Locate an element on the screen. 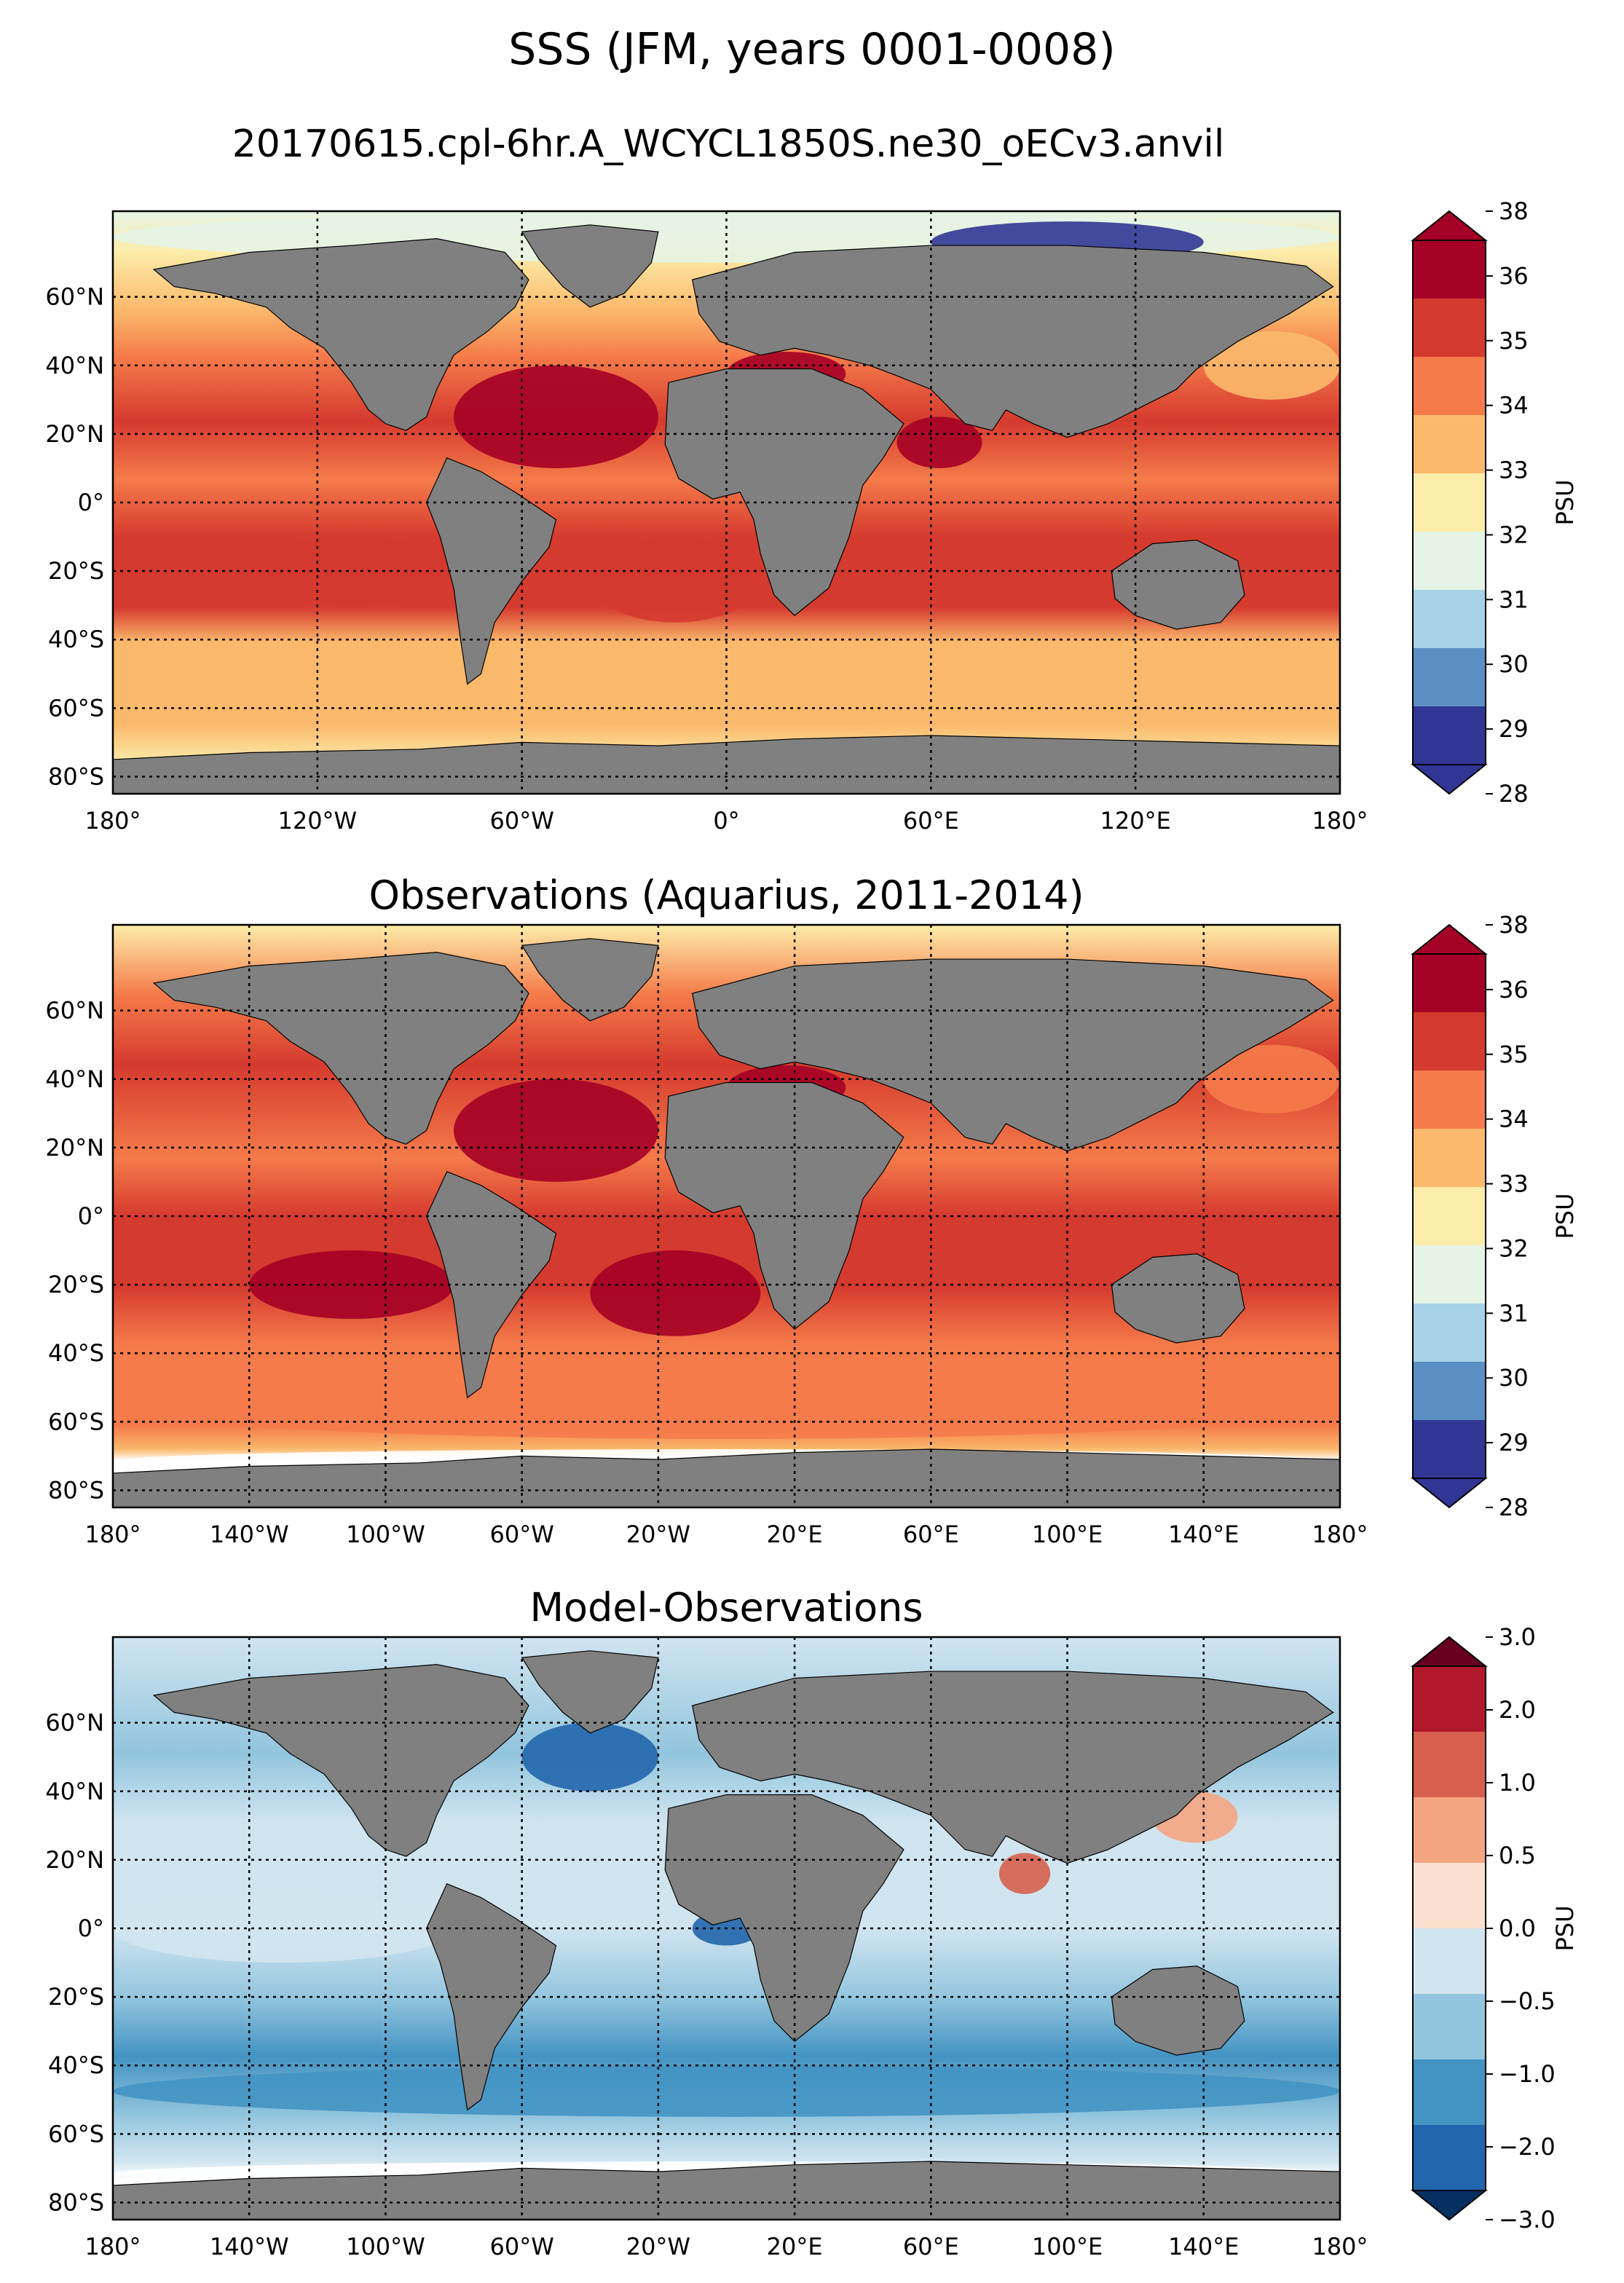 This screenshot has height=2283, width=1624. colorbar-tick-label: −3.0 is located at coordinates (1527, 2219).